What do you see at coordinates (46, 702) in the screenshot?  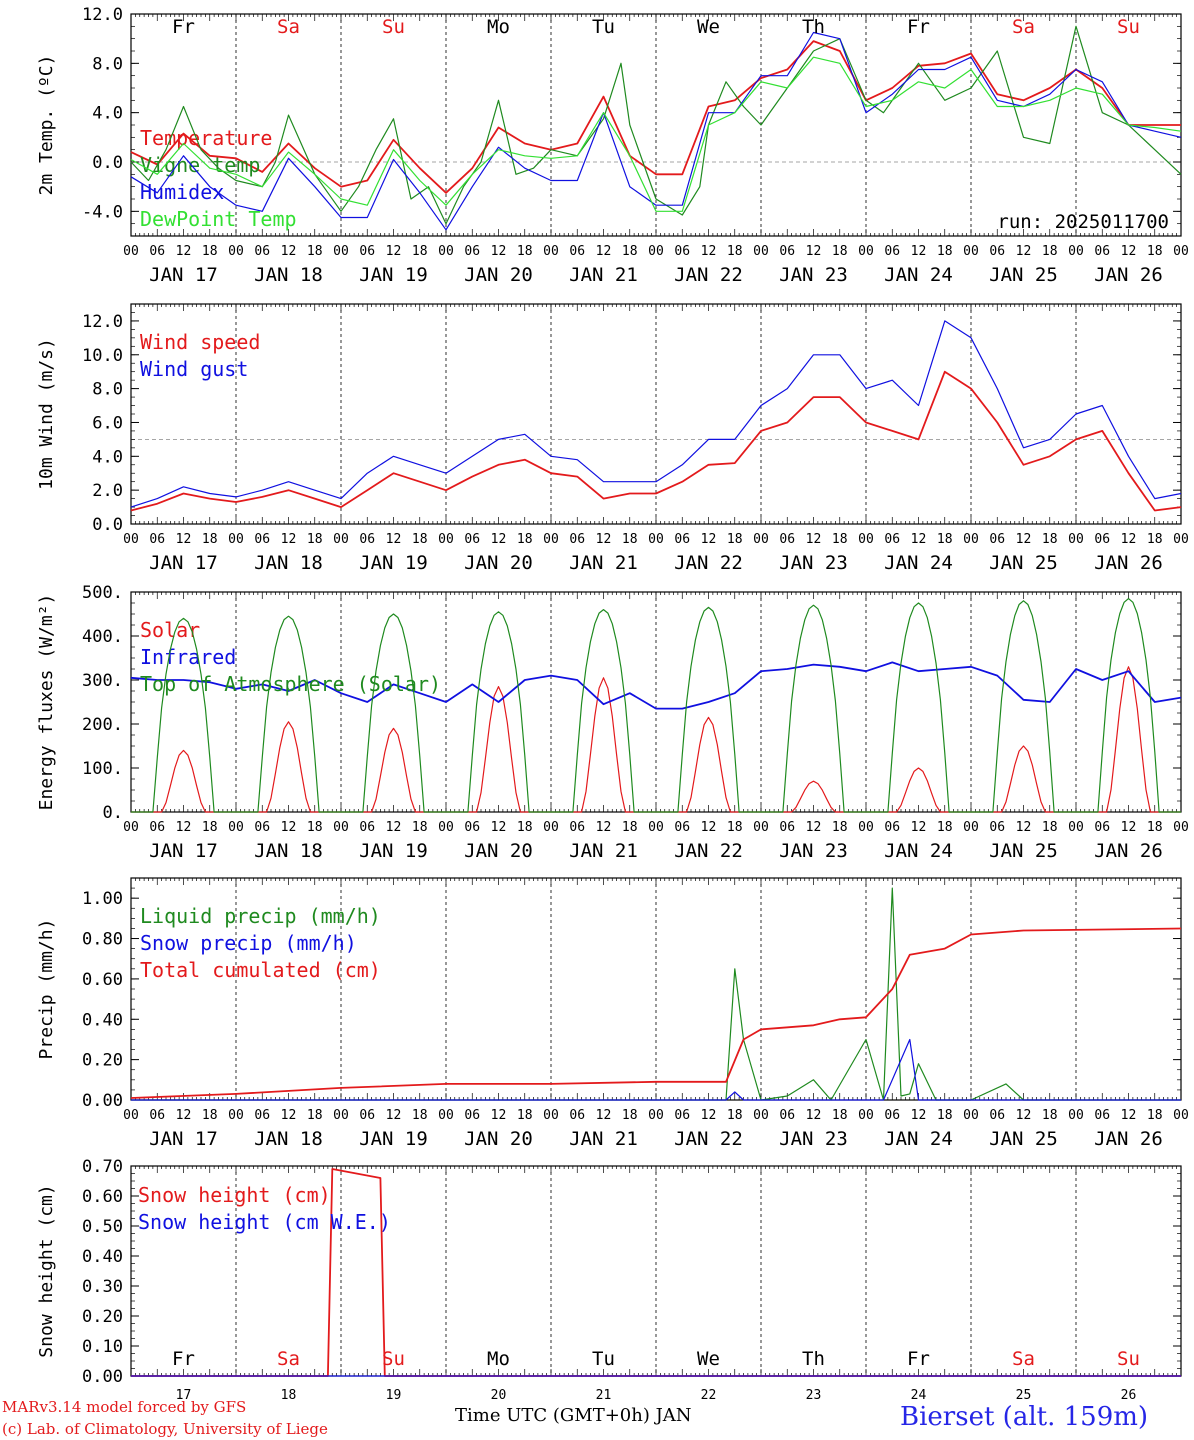 I see `y-axis-label: Energy fluxes (W/m²)` at bounding box center [46, 702].